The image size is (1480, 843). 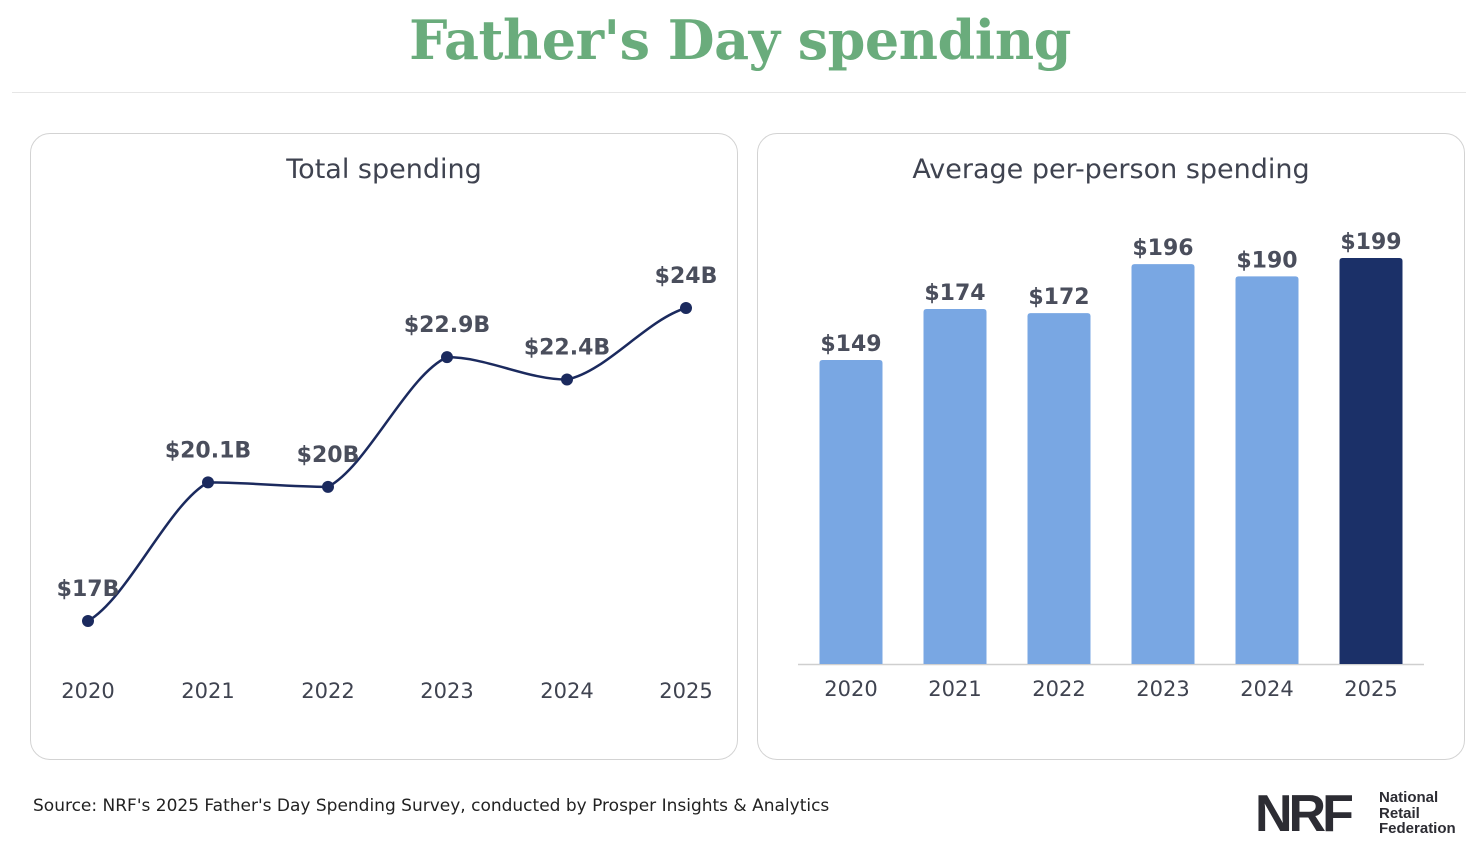 What do you see at coordinates (686, 308) in the screenshot?
I see `total-spending-point-2025` at bounding box center [686, 308].